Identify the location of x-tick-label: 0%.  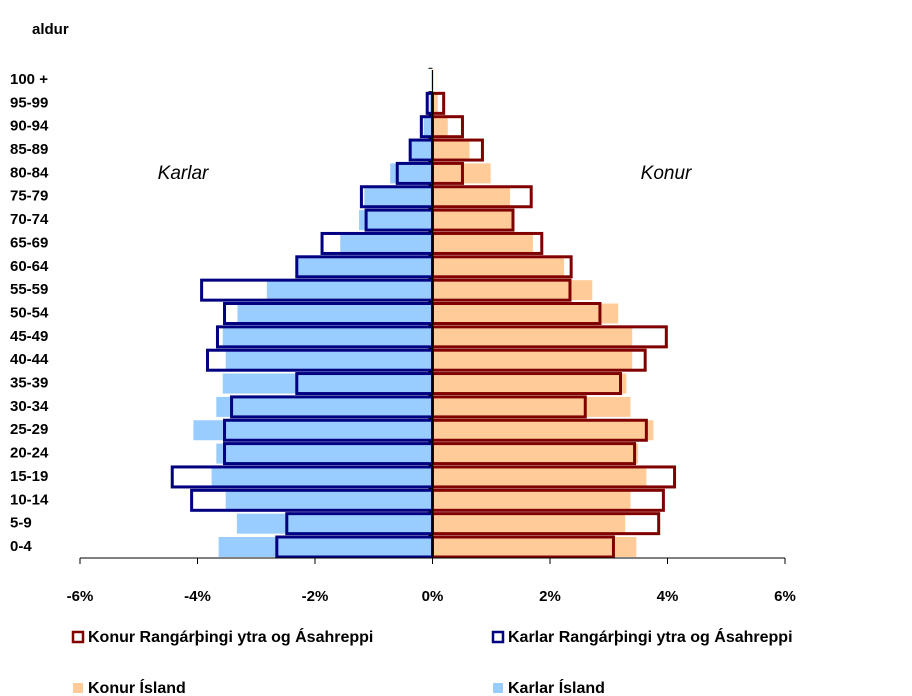
(433, 596).